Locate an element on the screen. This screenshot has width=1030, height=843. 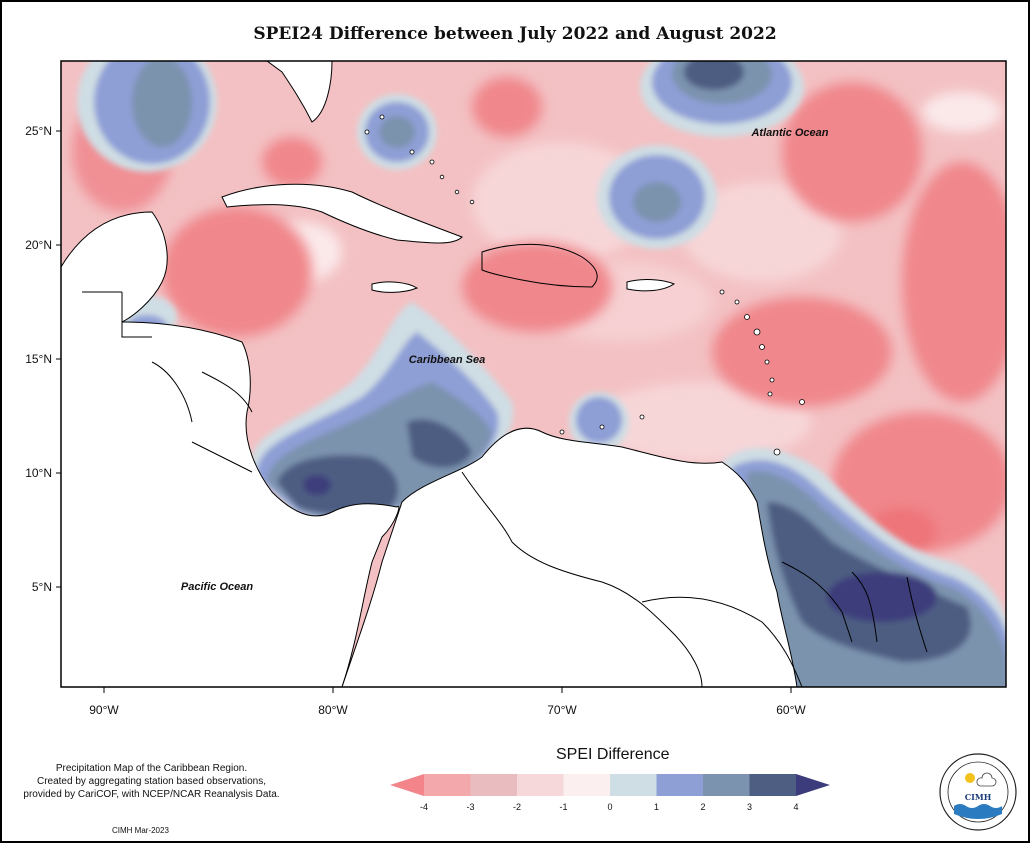
lon-tick-label: 70°W is located at coordinates (562, 710).